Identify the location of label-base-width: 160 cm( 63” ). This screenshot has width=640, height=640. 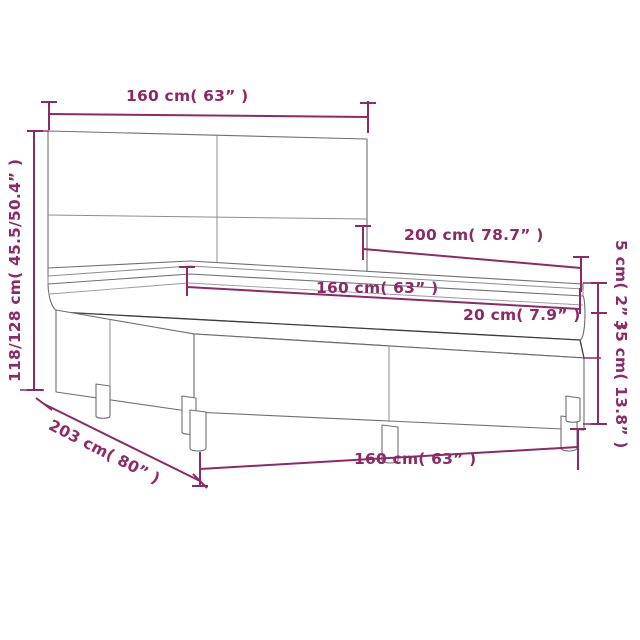
(415, 459).